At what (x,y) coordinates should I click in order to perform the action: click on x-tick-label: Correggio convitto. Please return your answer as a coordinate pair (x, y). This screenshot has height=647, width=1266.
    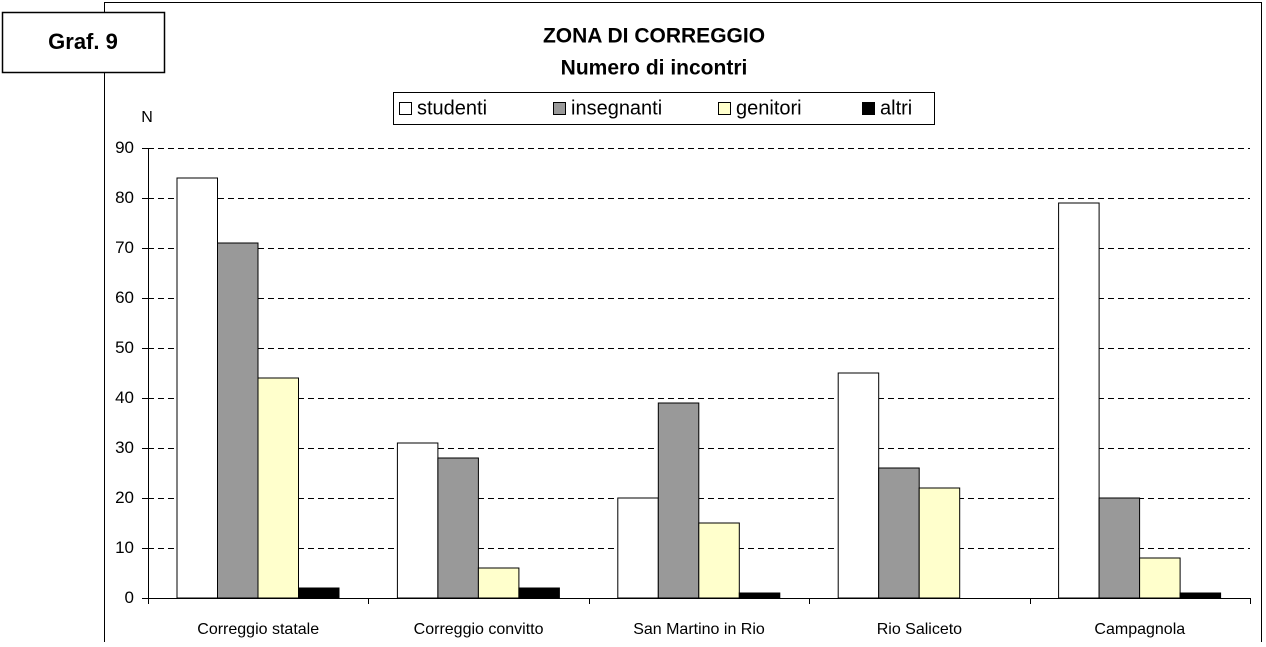
    Looking at the image, I should click on (479, 629).